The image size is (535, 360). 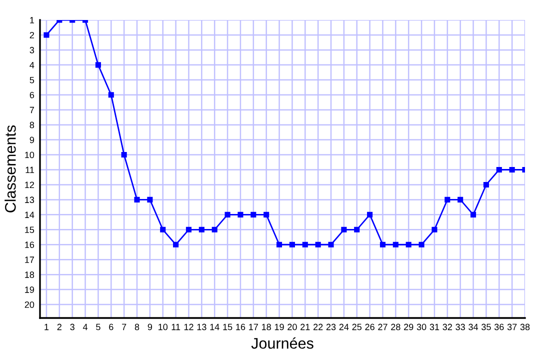 I want to click on x-tick-label: 15, so click(x=227, y=327).